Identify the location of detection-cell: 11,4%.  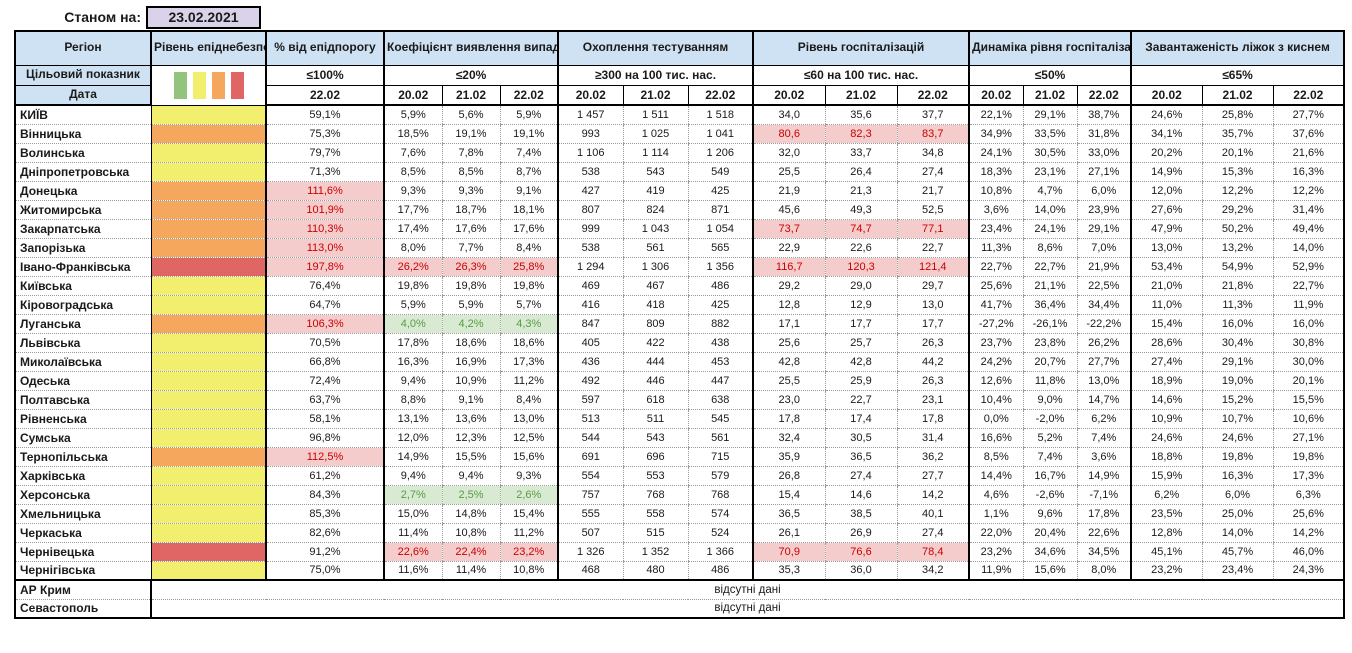
(412, 533).